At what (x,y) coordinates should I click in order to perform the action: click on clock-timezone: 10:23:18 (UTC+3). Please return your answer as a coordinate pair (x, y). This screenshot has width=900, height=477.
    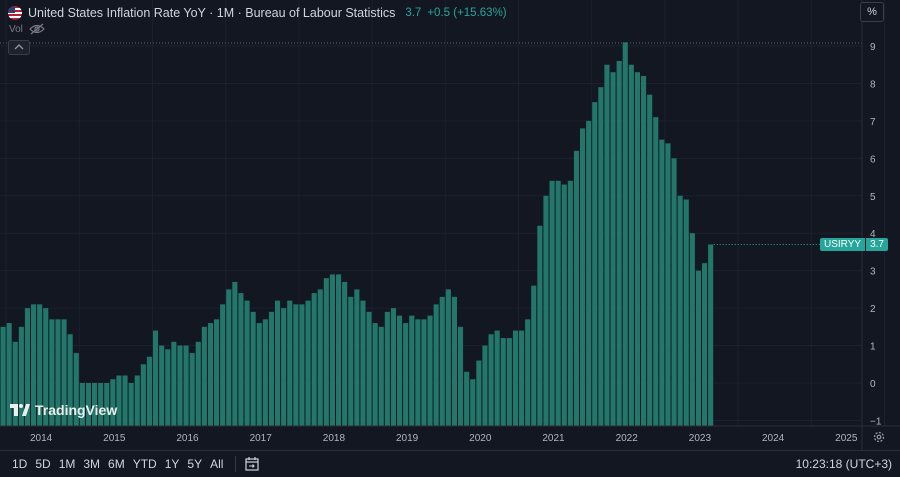
    Looking at the image, I should click on (843, 464).